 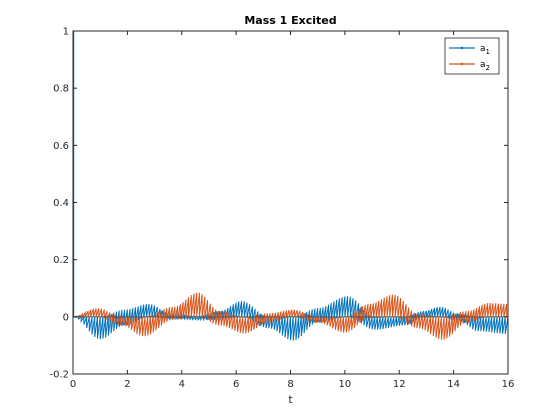 I want to click on legend: a1 a2, so click(x=472, y=56).